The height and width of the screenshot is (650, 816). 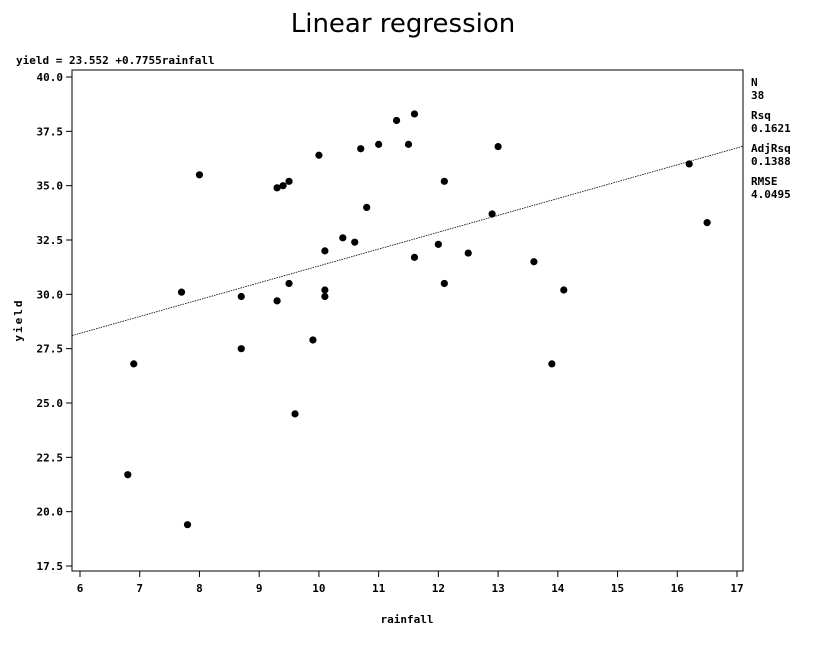 What do you see at coordinates (761, 115) in the screenshot?
I see `stat-label: Rsq` at bounding box center [761, 115].